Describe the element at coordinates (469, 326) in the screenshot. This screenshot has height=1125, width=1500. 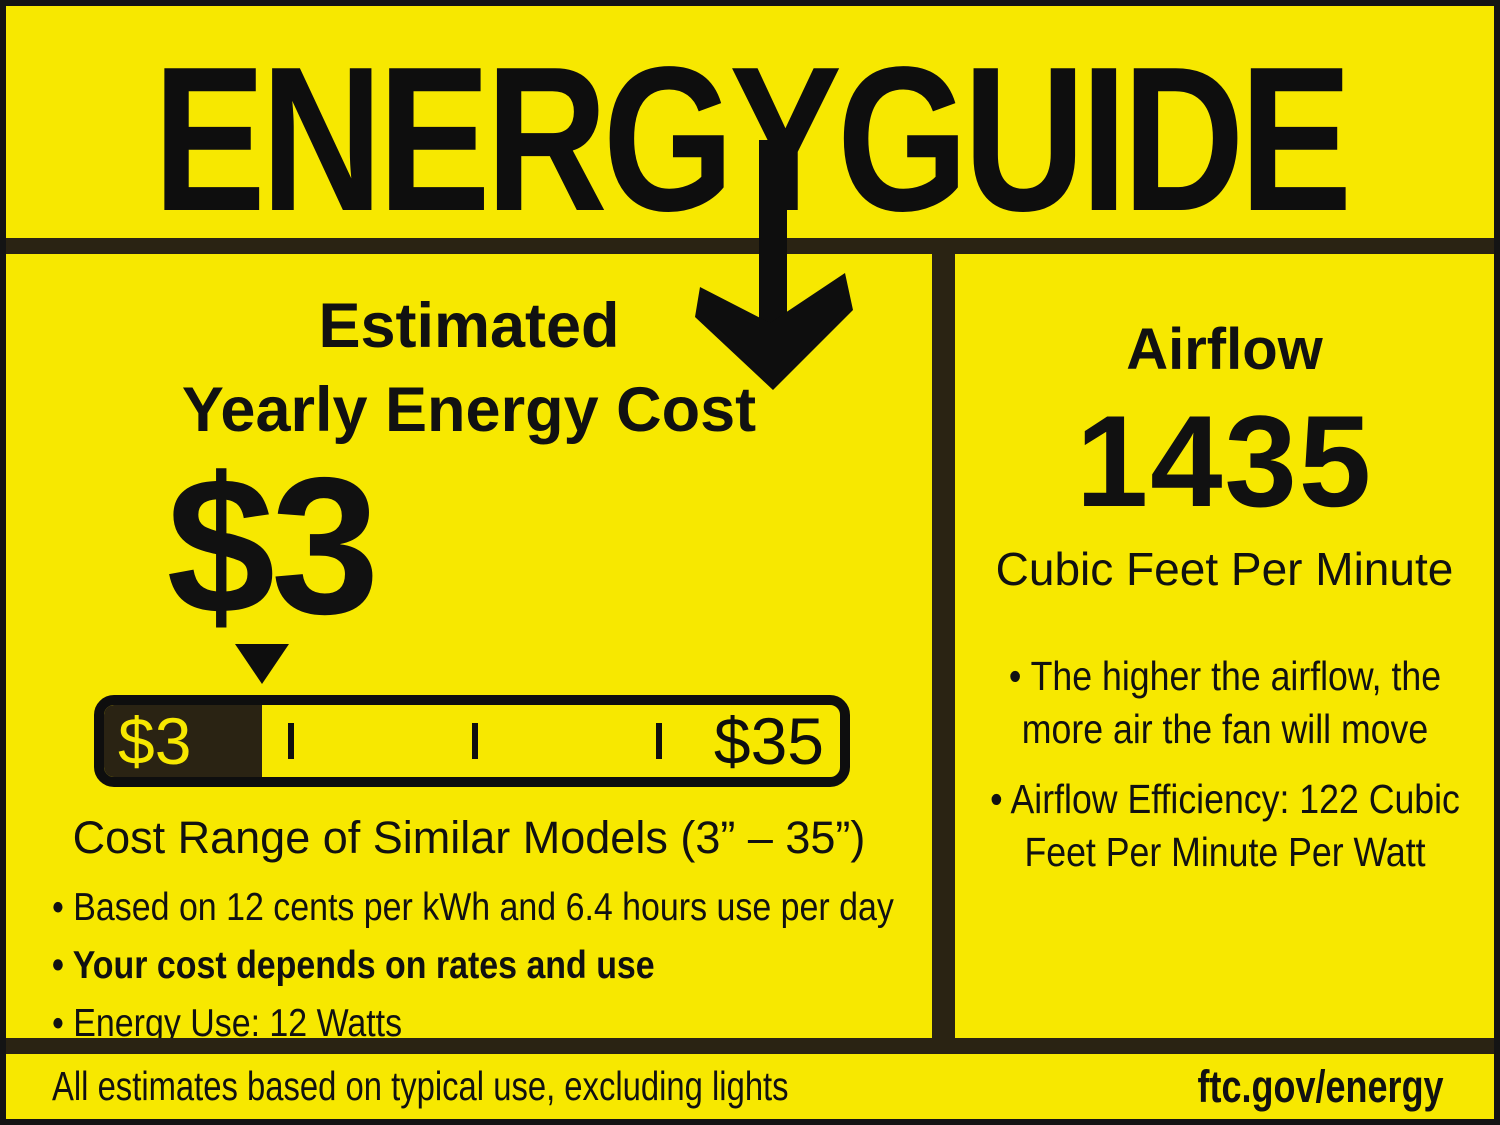
I see `estimated-heading: Estimated` at that location.